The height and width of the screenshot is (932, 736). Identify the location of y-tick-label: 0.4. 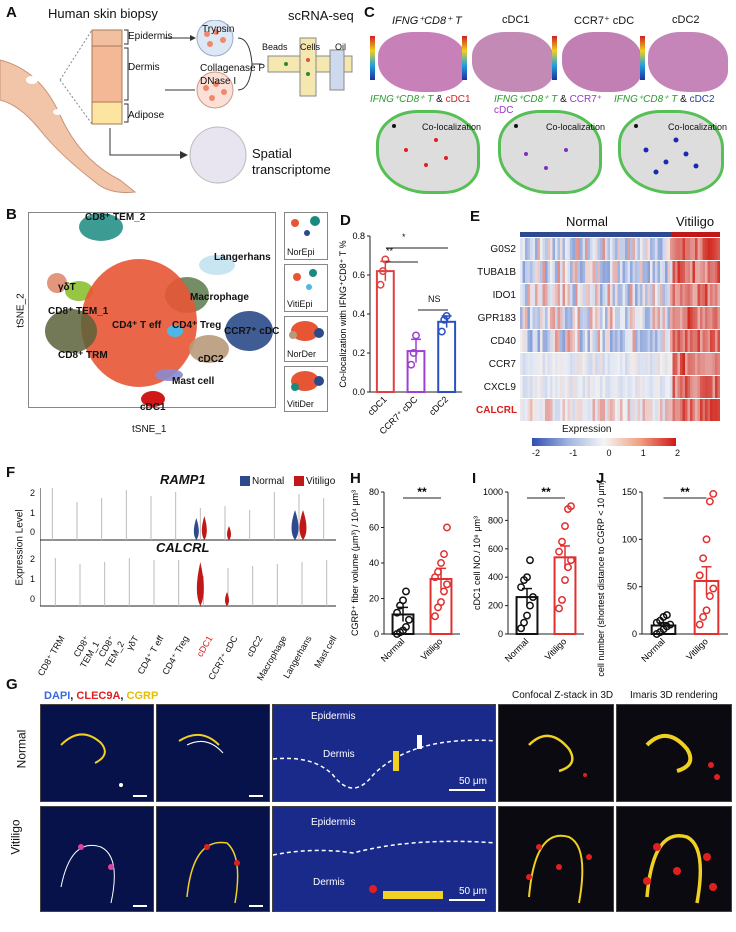
(358, 314).